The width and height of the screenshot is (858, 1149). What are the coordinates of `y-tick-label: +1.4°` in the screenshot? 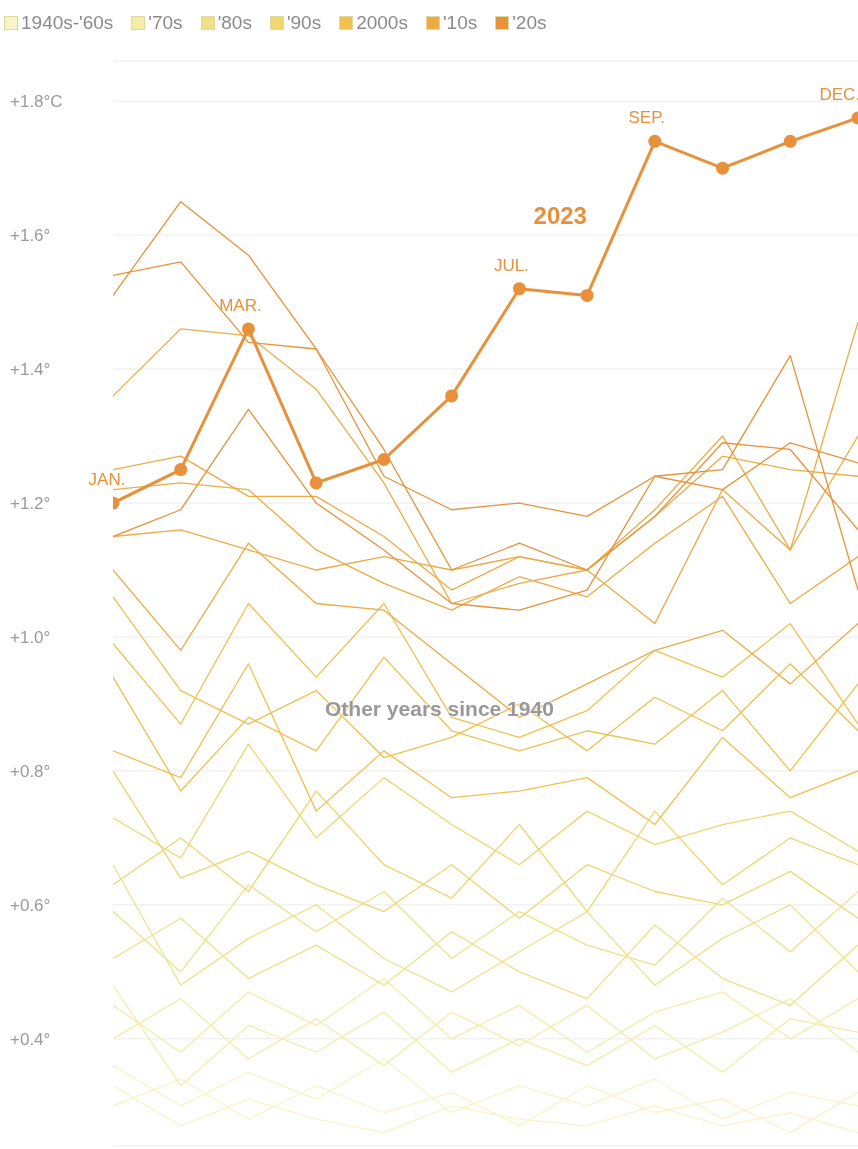 It's located at (30, 370).